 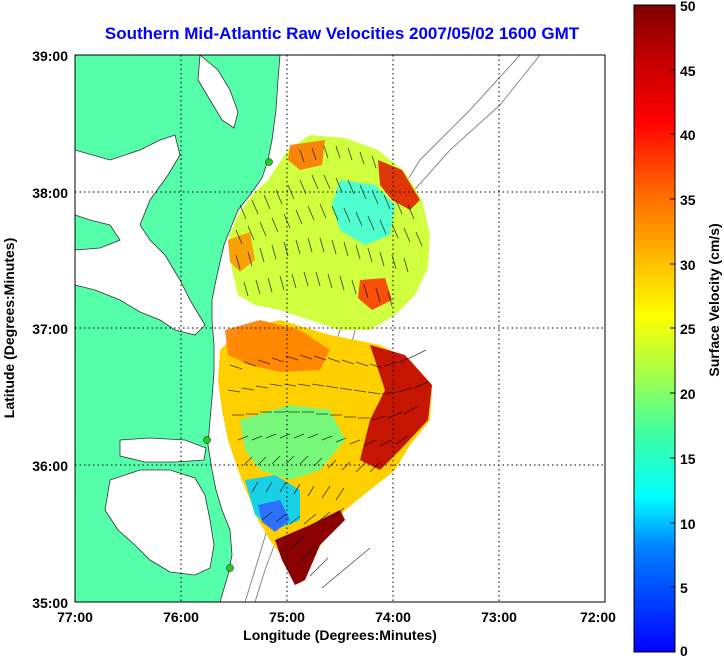 What do you see at coordinates (714, 299) in the screenshot?
I see `colorbar-label: Surface Velocity (cm/s)` at bounding box center [714, 299].